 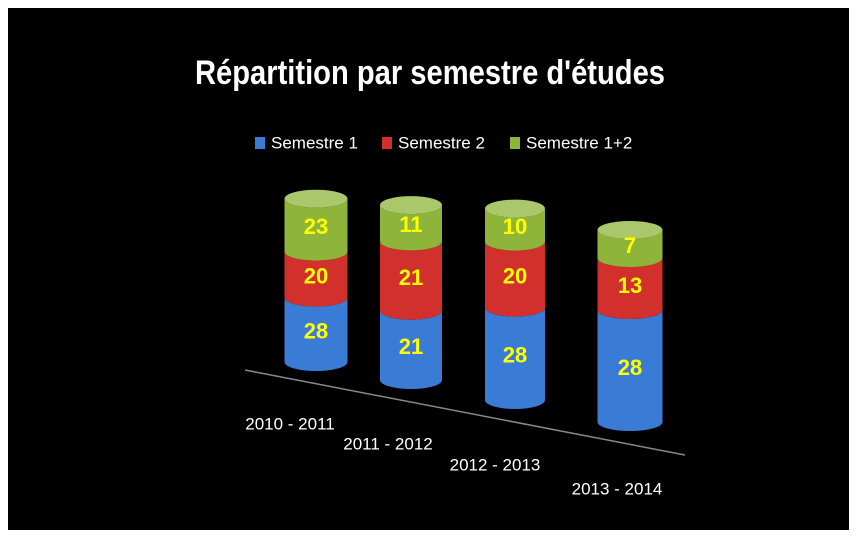 What do you see at coordinates (410, 224) in the screenshot?
I see `data-label: 11` at bounding box center [410, 224].